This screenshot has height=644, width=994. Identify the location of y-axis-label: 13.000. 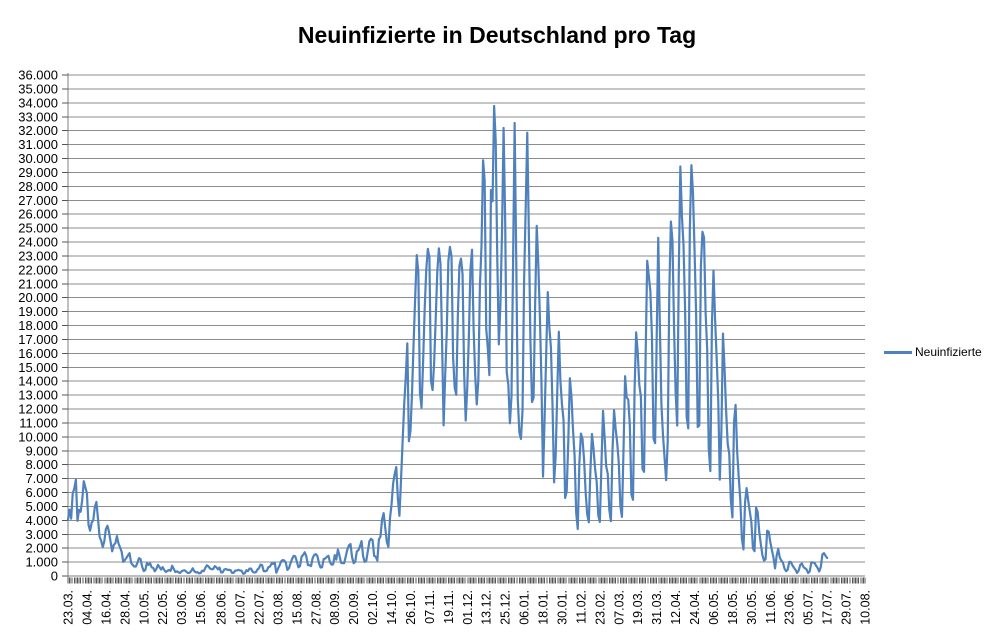
(38, 395).